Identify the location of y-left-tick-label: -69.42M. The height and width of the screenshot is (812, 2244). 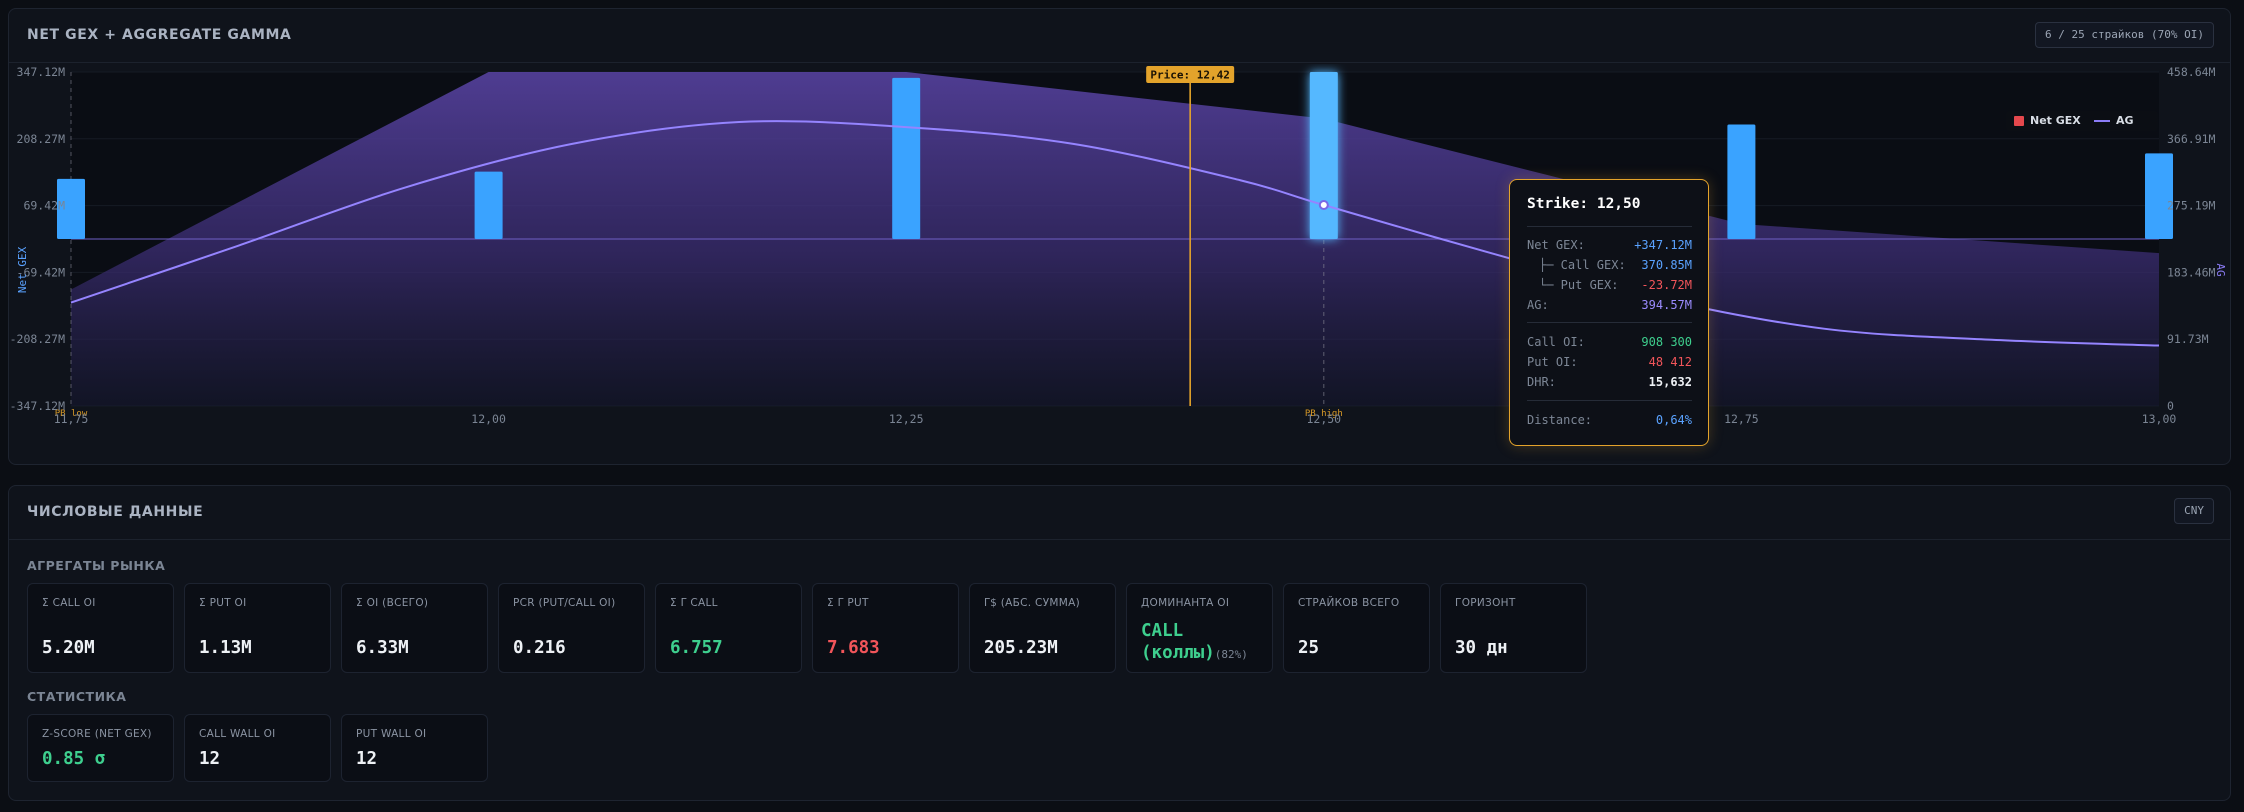
(41, 272).